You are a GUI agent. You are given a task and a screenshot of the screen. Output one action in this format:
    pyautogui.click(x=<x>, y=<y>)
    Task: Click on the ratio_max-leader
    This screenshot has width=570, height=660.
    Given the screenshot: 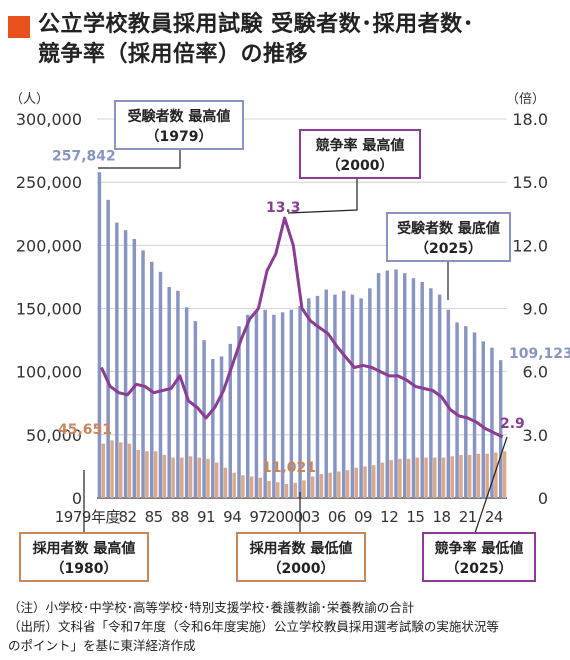 What is the action you would take?
    pyautogui.click(x=322, y=196)
    